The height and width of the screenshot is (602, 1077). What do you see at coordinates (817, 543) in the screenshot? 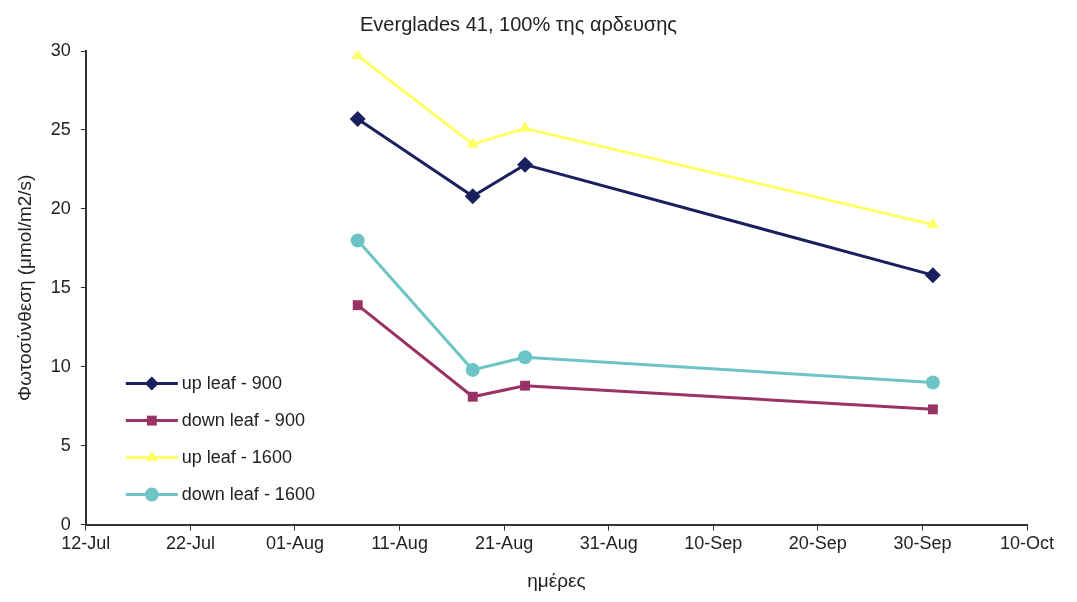
I see `x-tick-label: 20-Sep` at bounding box center [817, 543].